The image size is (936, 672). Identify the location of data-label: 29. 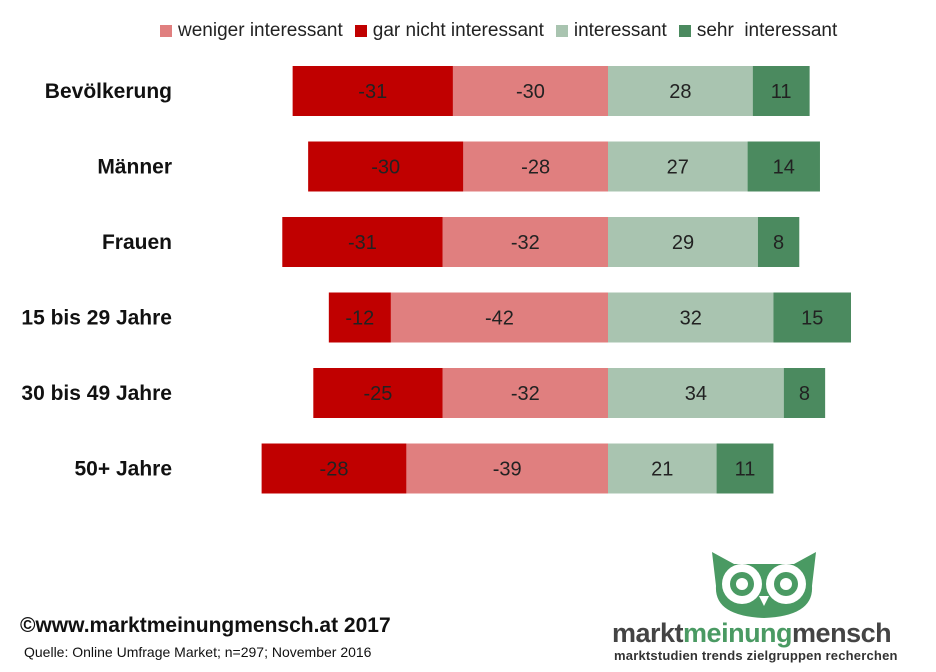
(683, 243).